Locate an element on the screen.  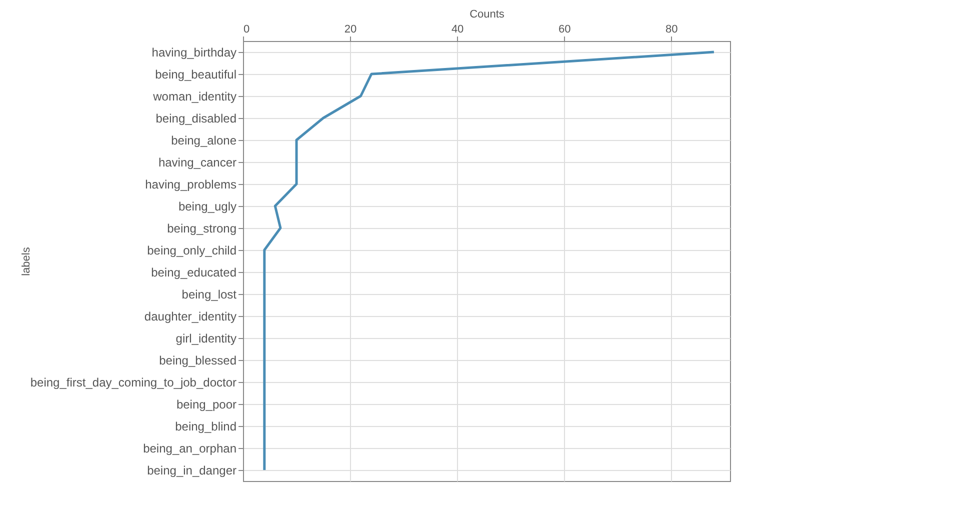
y-tick-label: being_alone is located at coordinates (204, 141).